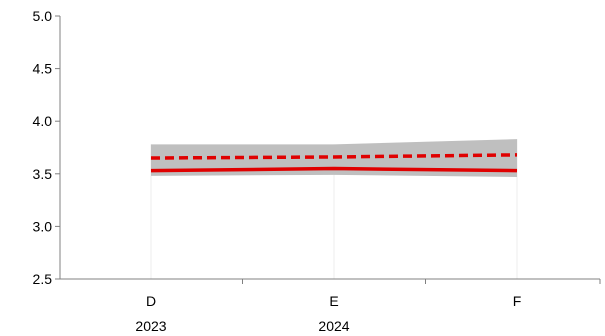 The width and height of the screenshot is (605, 336). What do you see at coordinates (333, 301) in the screenshot?
I see `x-tick-label: E` at bounding box center [333, 301].